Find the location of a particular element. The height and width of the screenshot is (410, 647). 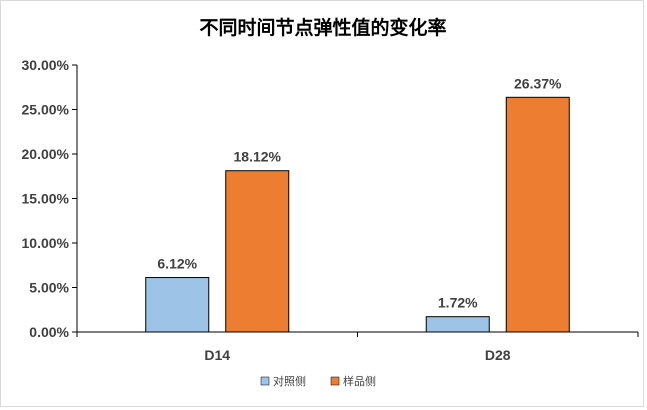

data-label: 6.12% is located at coordinates (177, 264).